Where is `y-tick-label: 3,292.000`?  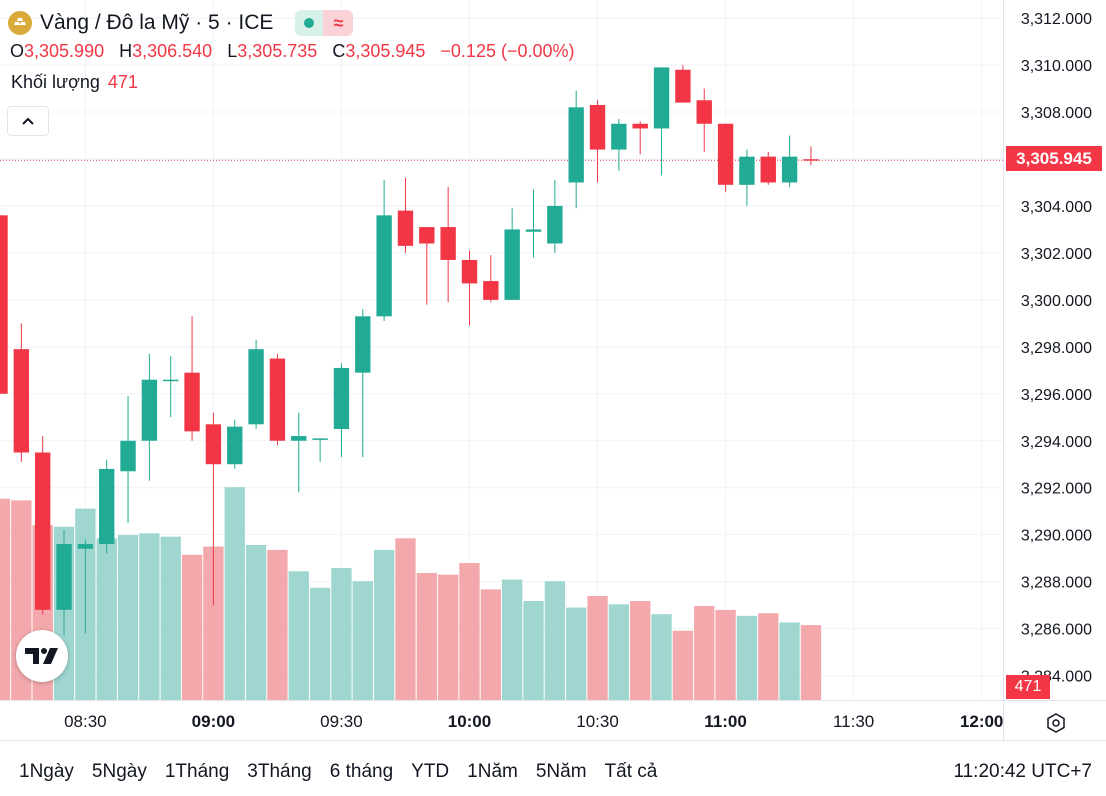 y-tick-label: 3,292.000 is located at coordinates (1056, 489).